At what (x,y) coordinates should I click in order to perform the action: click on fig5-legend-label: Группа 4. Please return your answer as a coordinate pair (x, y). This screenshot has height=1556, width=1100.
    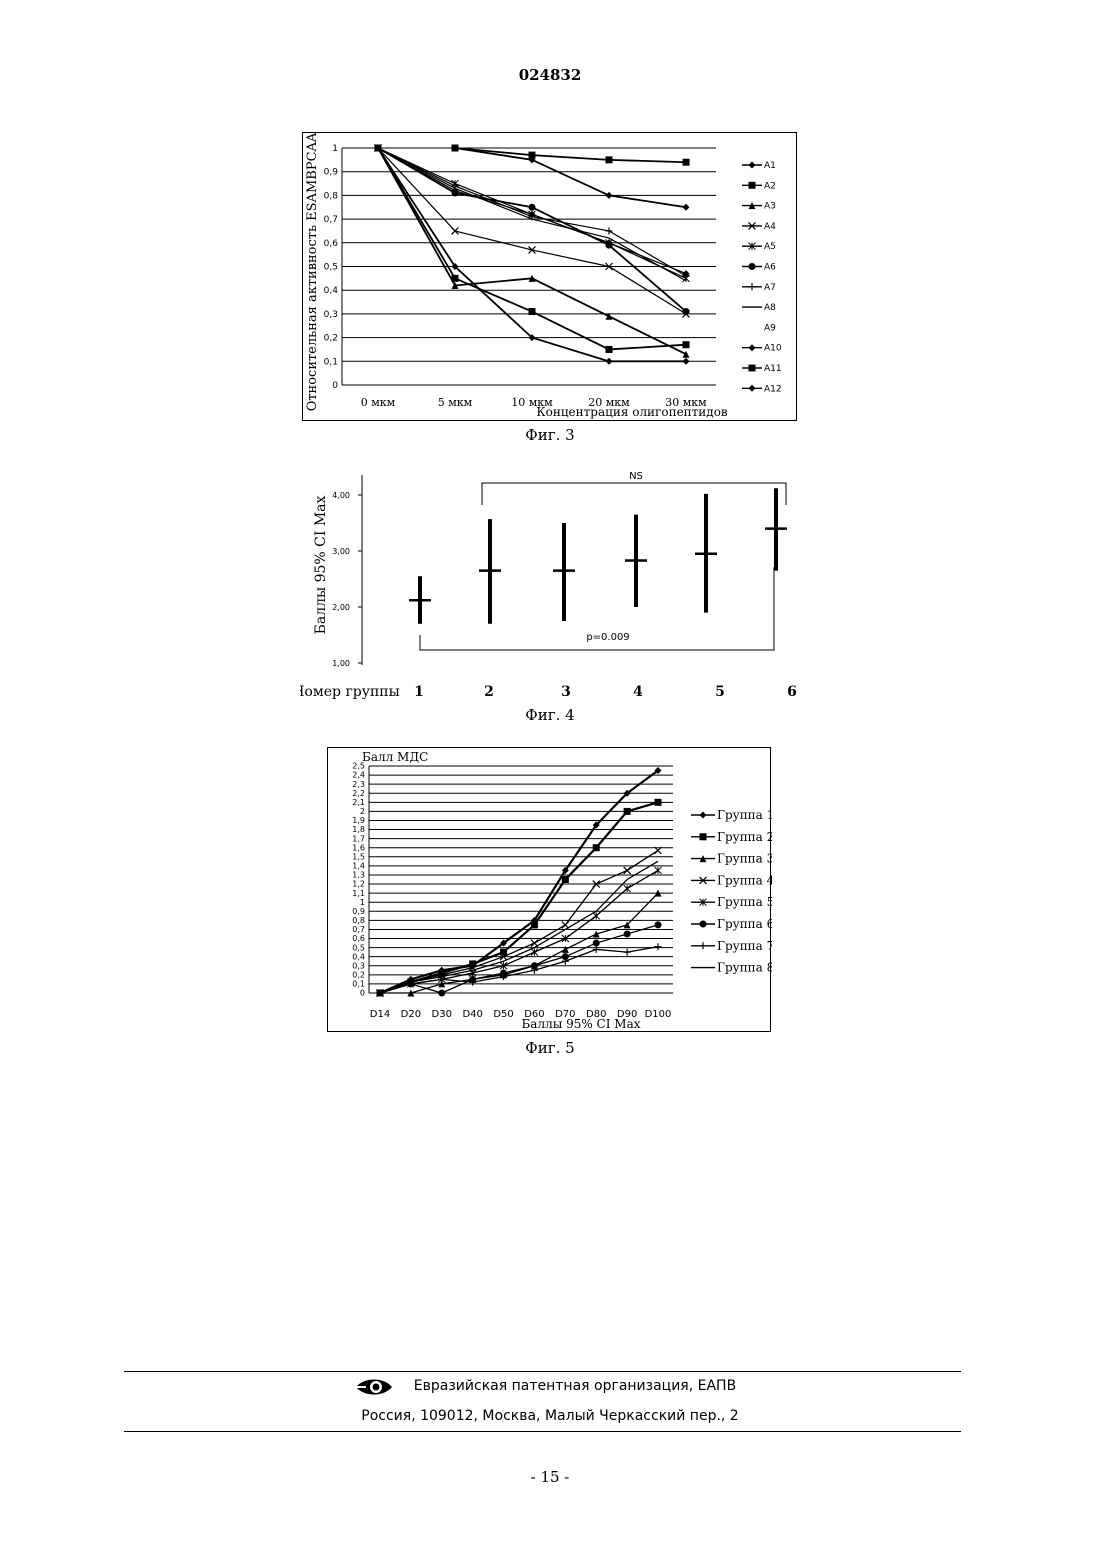
    Looking at the image, I should click on (744, 880).